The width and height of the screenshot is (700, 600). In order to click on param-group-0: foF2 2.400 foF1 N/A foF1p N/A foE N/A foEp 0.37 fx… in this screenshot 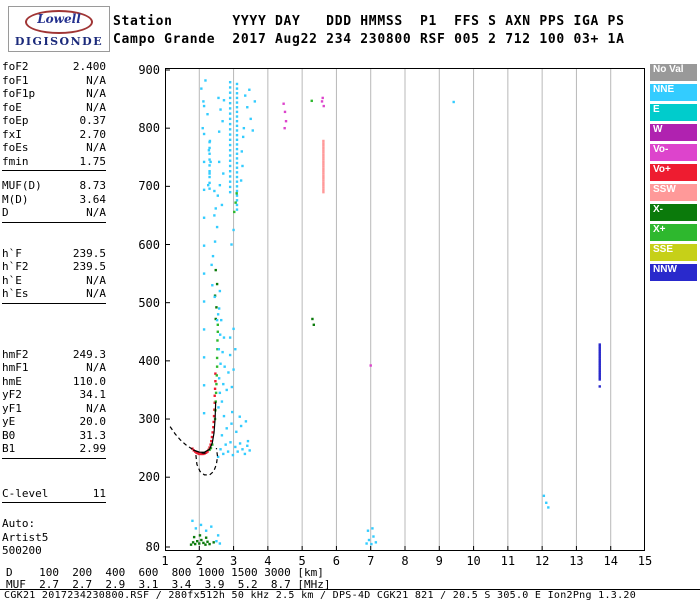, I will do `click(54, 115)`.